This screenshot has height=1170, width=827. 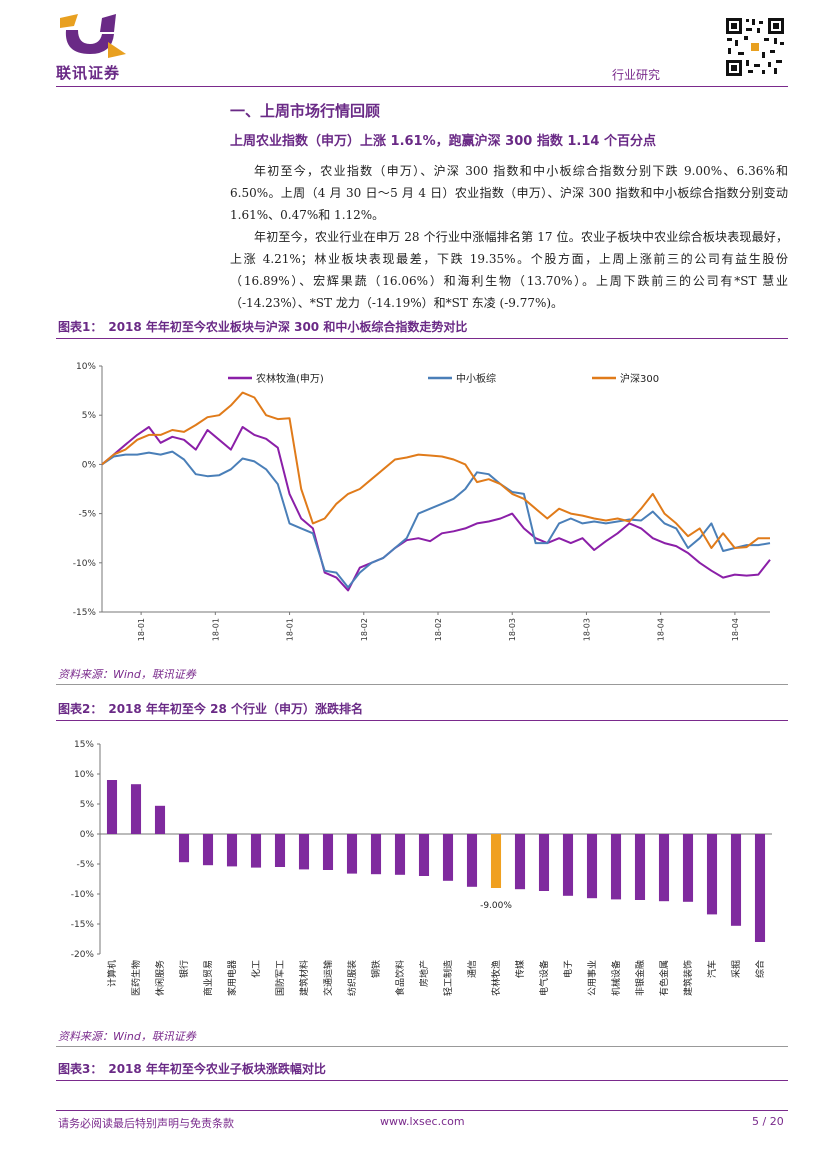 What do you see at coordinates (208, 978) in the screenshot?
I see `category-label: 商业贸易` at bounding box center [208, 978].